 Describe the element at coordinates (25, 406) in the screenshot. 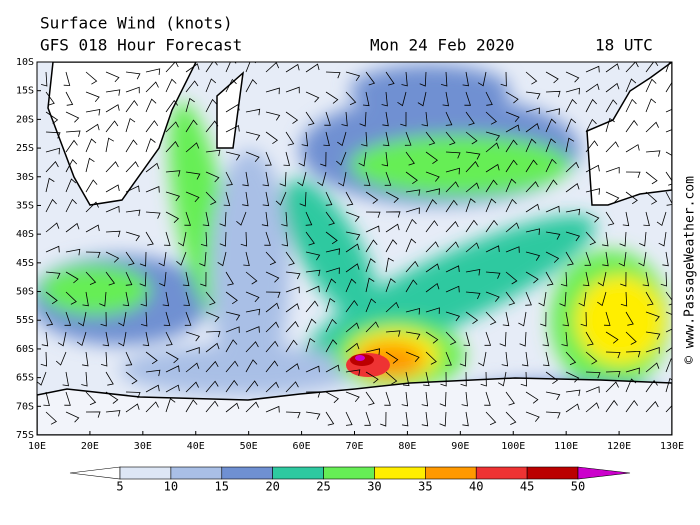

I see `lat-label: 70S` at that location.